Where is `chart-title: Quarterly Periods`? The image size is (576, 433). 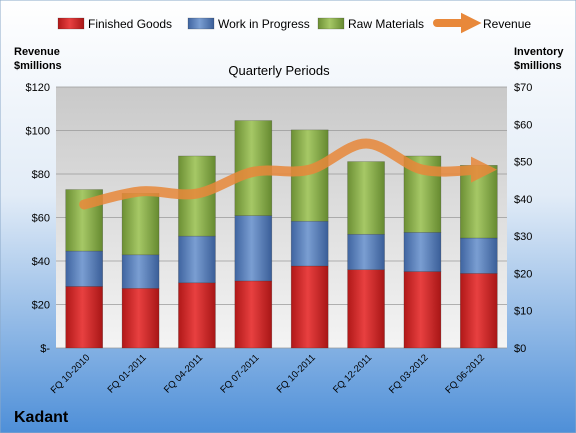
chart-title: Quarterly Periods is located at coordinates (279, 70).